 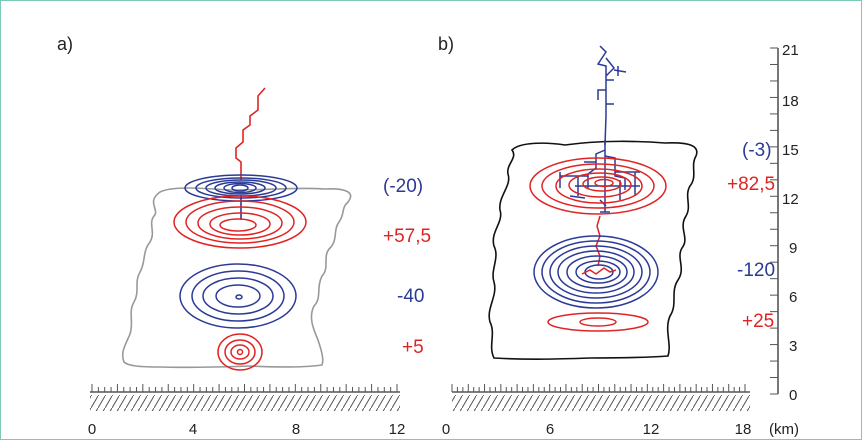 I want to click on x-tick-b-0: 0, so click(x=446, y=429).